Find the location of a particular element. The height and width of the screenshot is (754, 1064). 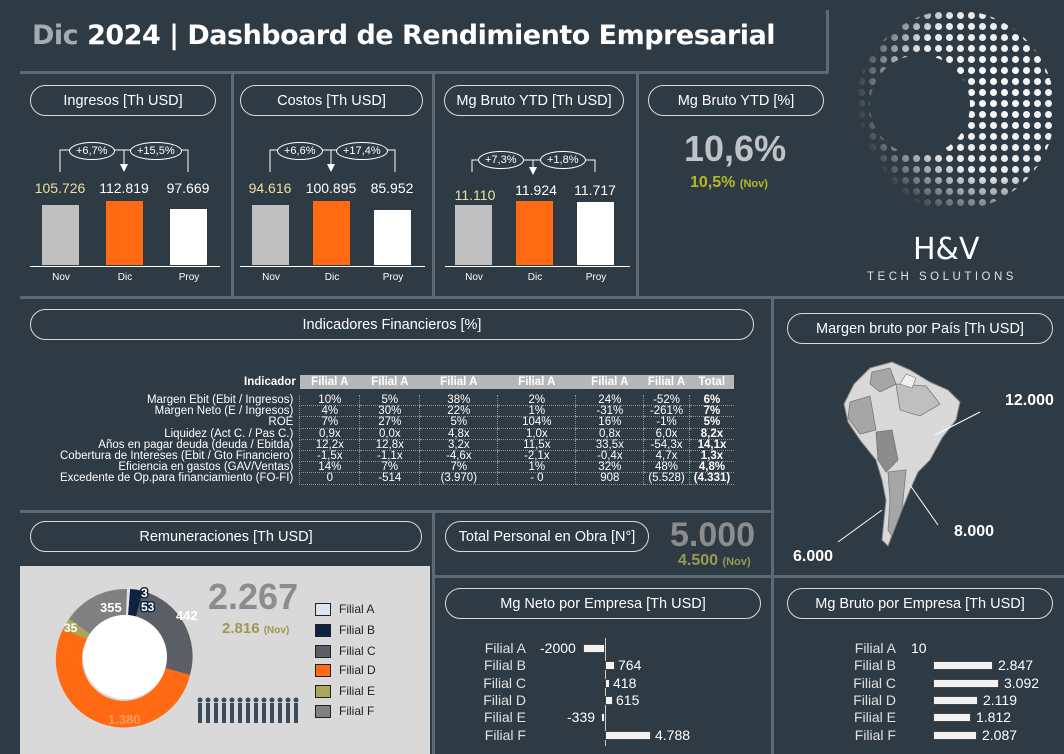

mgbruto-title: Mg Bruto YTD [Th USD] is located at coordinates (534, 100).